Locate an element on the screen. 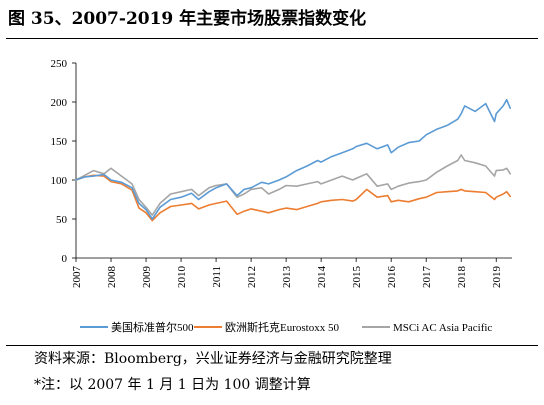 Image resolution: width=544 pixels, height=405 pixels. y-tick-label: 200 is located at coordinates (59, 103).